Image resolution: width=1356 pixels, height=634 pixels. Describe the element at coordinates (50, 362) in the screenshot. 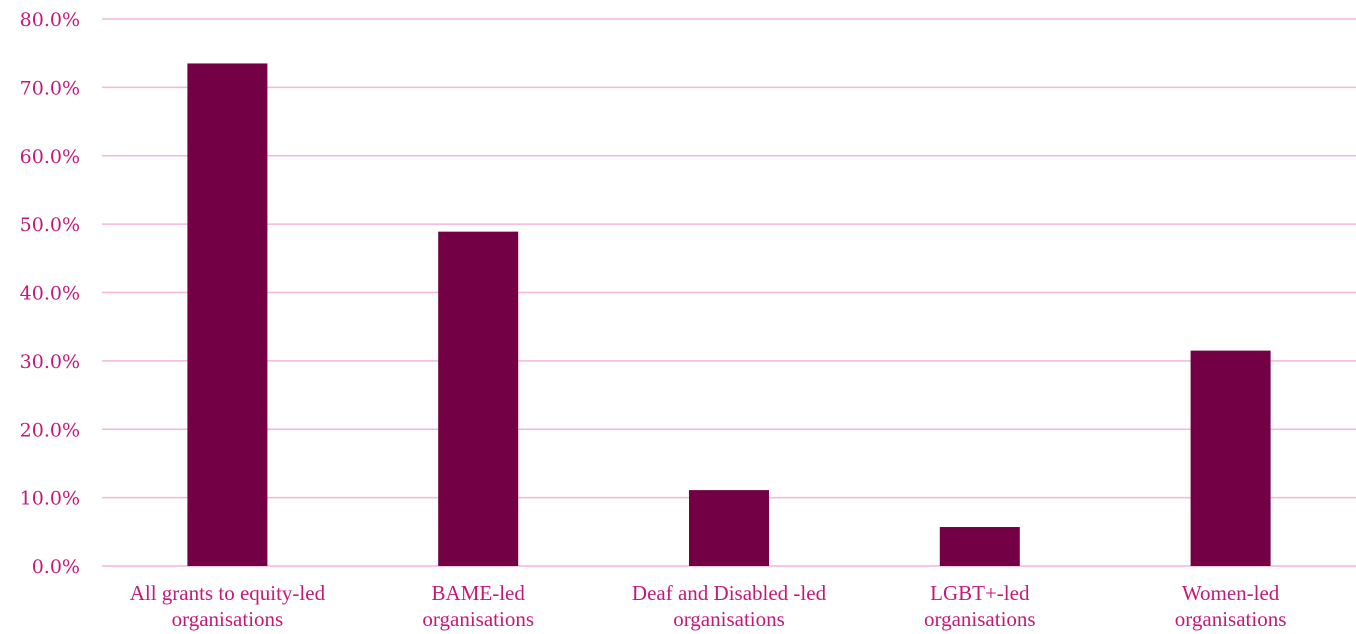

I see `y-tick-label: 30.0%` at that location.